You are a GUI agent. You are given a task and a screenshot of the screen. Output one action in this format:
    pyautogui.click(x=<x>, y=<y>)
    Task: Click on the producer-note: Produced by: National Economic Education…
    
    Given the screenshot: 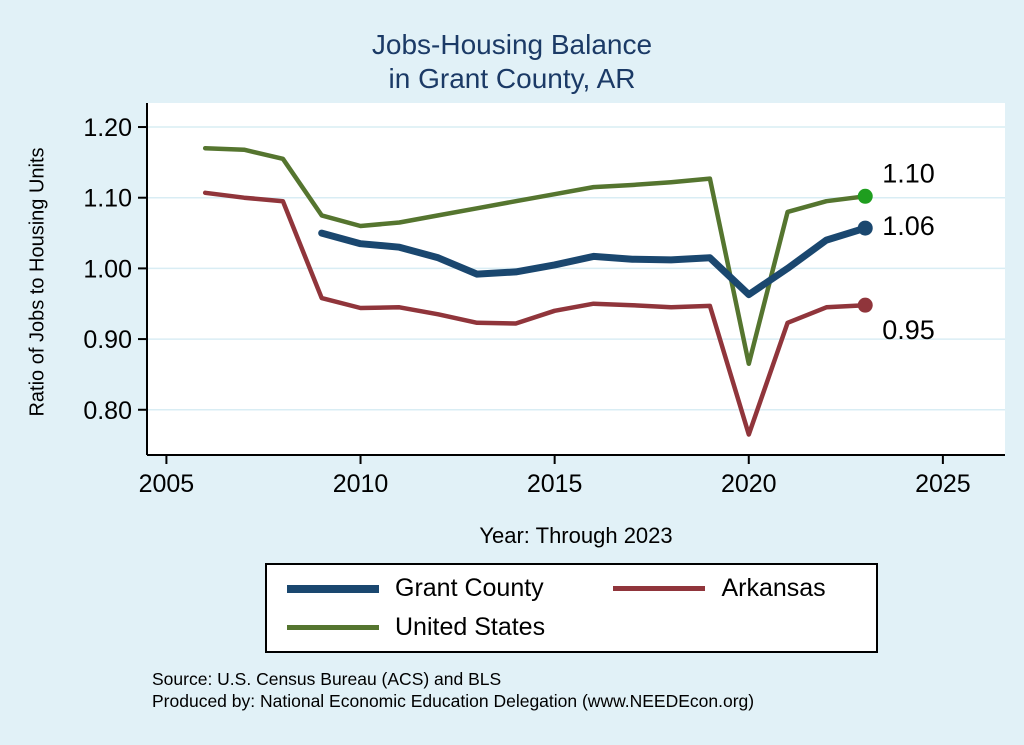 What is the action you would take?
    pyautogui.click(x=453, y=701)
    